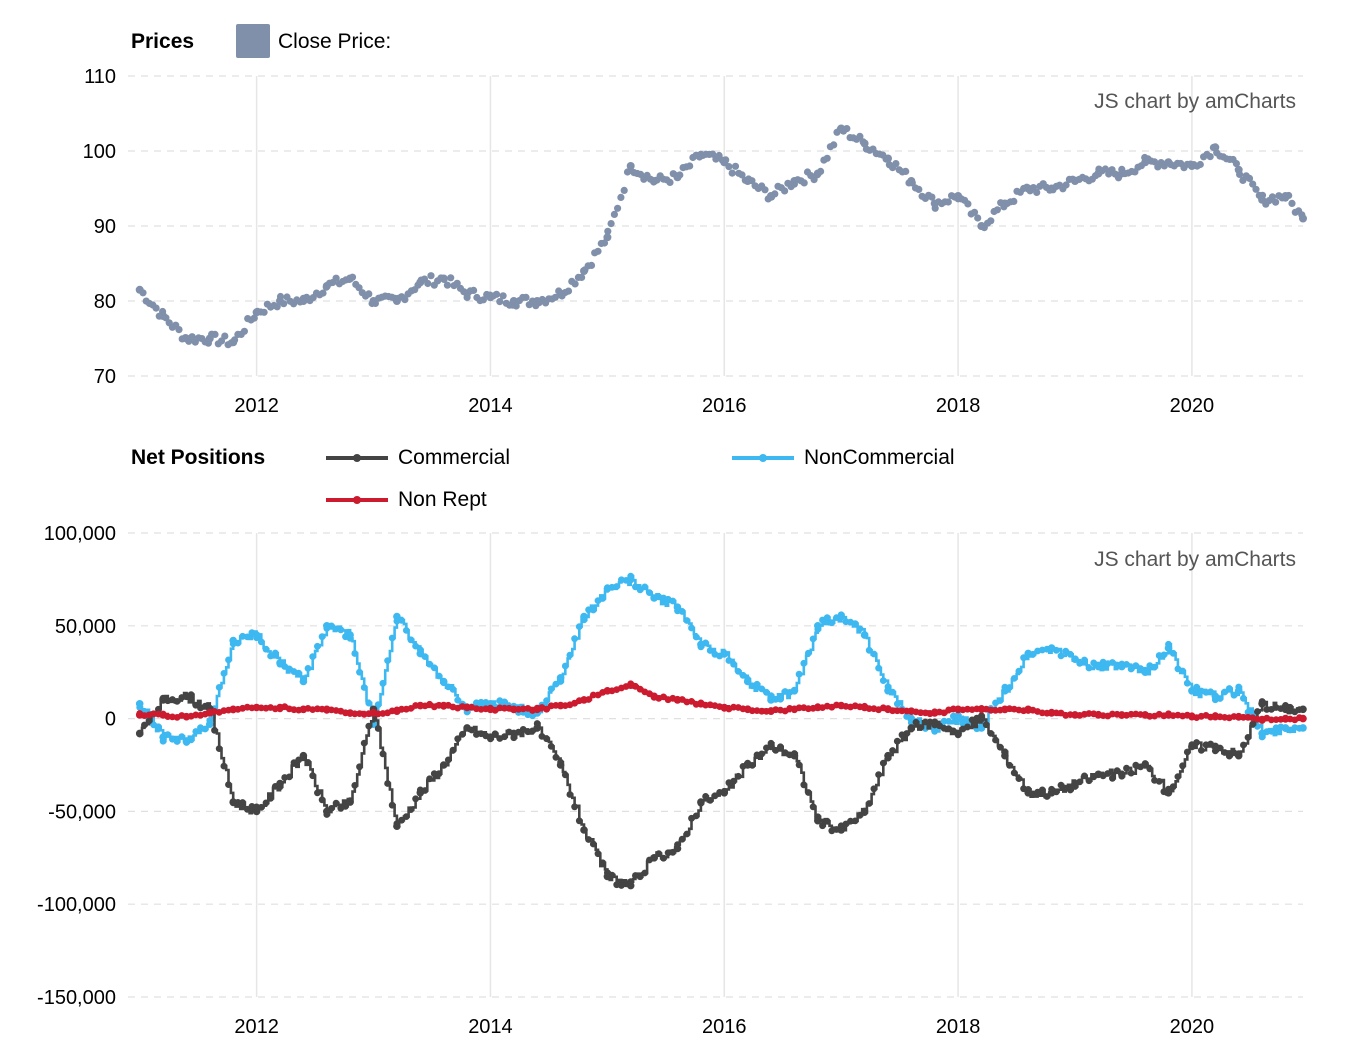 The height and width of the screenshot is (1058, 1350). What do you see at coordinates (490, 406) in the screenshot?
I see `price-xtick-label: 2014` at bounding box center [490, 406].